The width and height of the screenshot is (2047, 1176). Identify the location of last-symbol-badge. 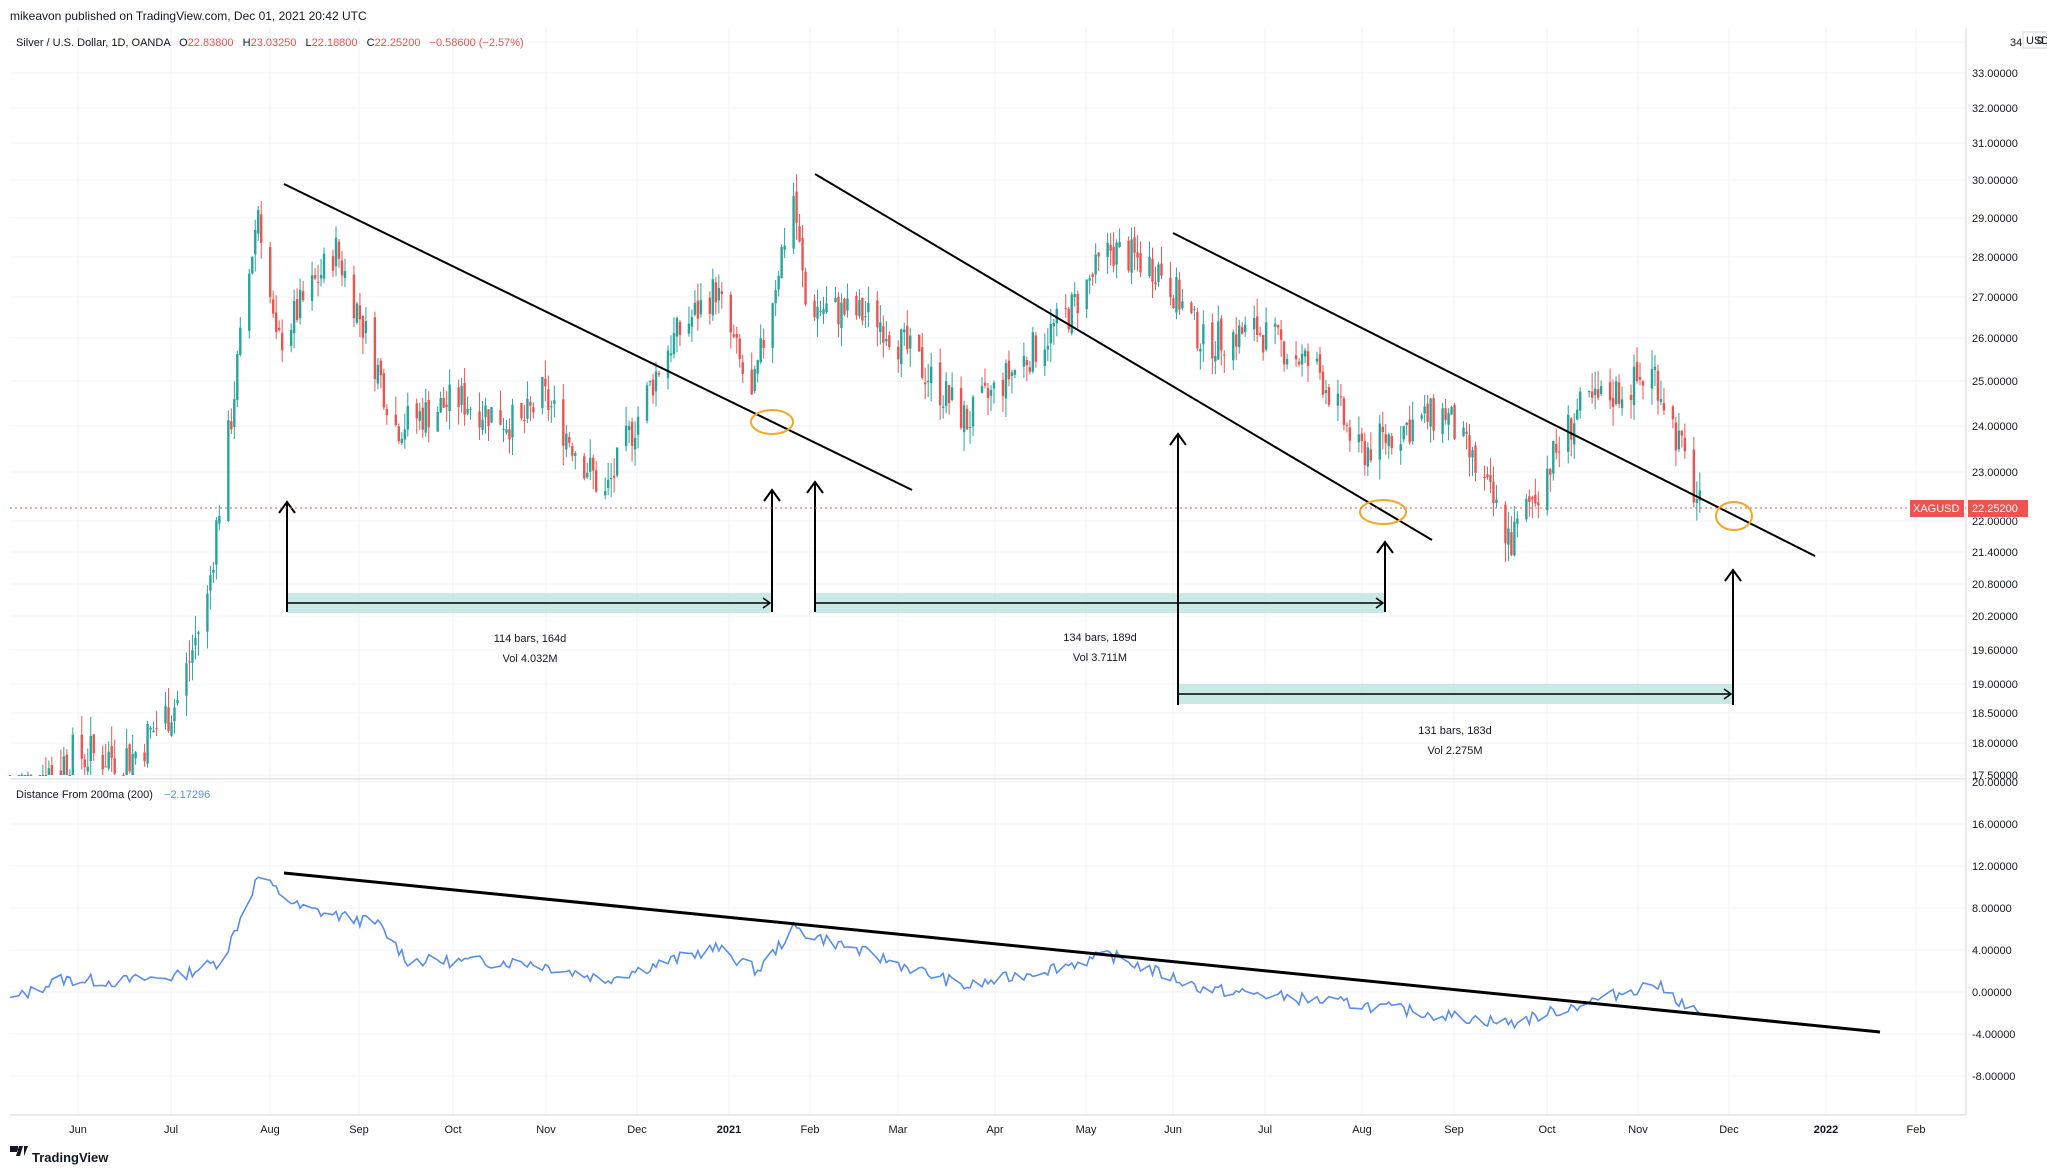
(1937, 508).